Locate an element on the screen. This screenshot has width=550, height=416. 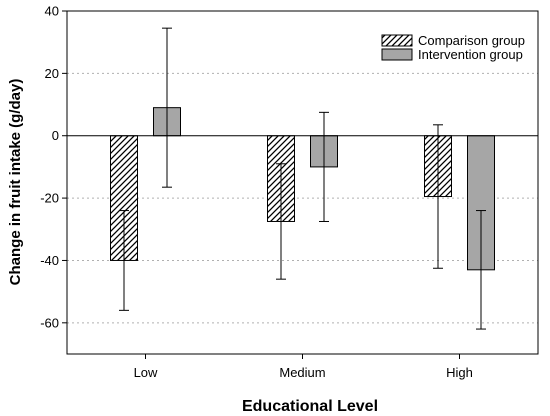
y-tick-label: -40 is located at coordinates (49, 260).